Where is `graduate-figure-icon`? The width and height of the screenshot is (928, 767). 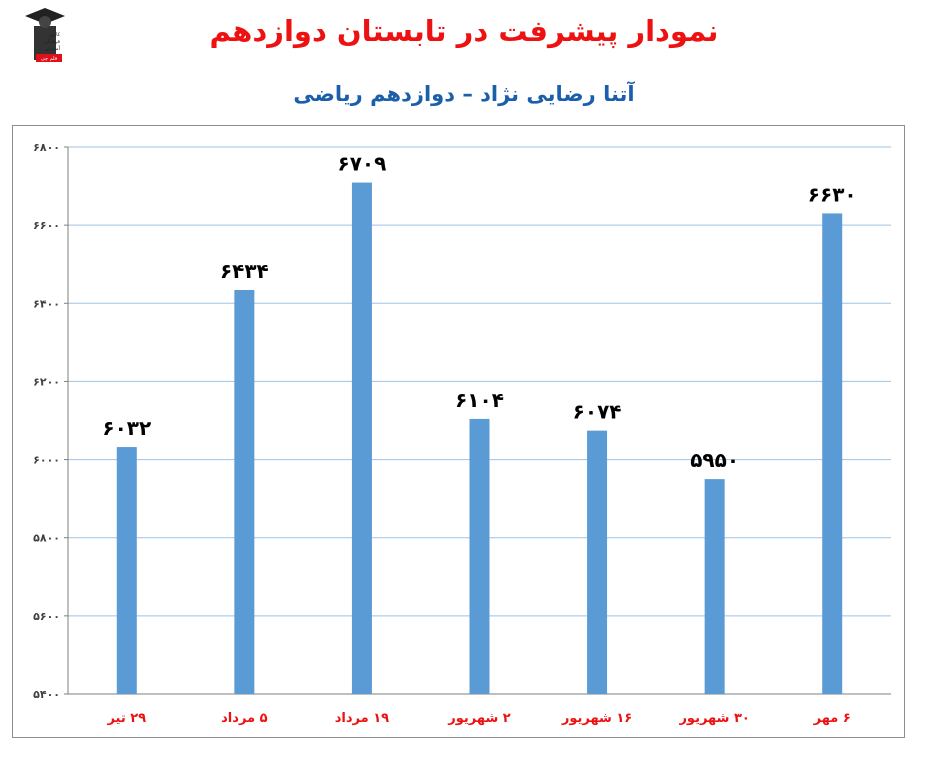 graduate-figure-icon is located at coordinates (45, 43).